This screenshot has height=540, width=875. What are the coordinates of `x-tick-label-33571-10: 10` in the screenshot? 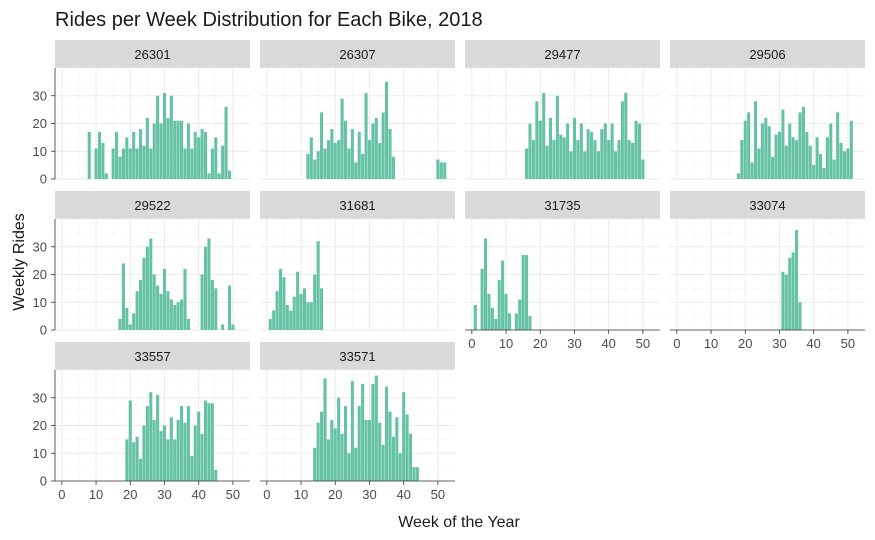 It's located at (301, 494).